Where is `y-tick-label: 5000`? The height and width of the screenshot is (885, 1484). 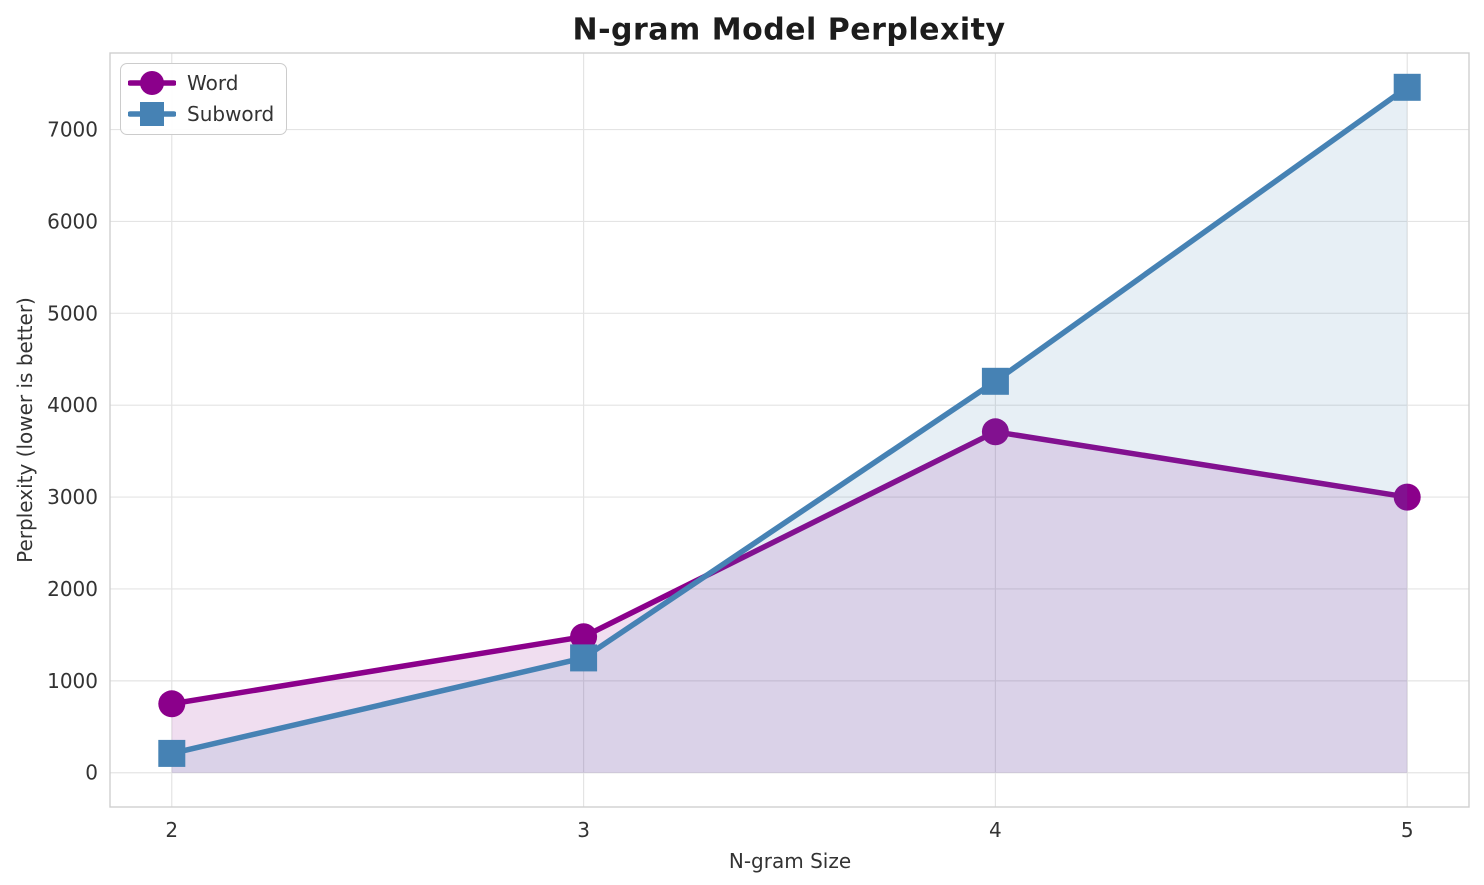 y-tick-label: 5000 is located at coordinates (72, 313).